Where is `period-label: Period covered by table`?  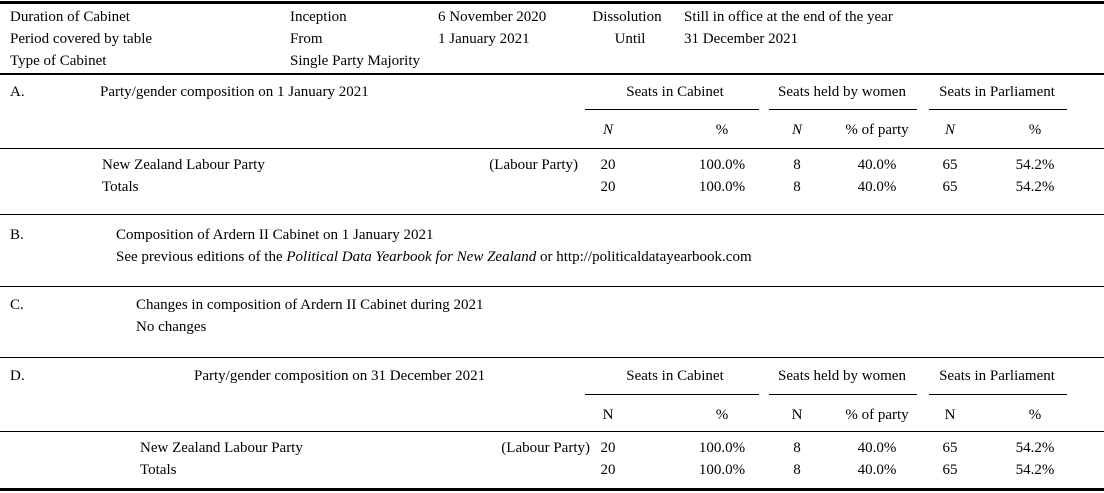
period-label: Period covered by table is located at coordinates (81, 39).